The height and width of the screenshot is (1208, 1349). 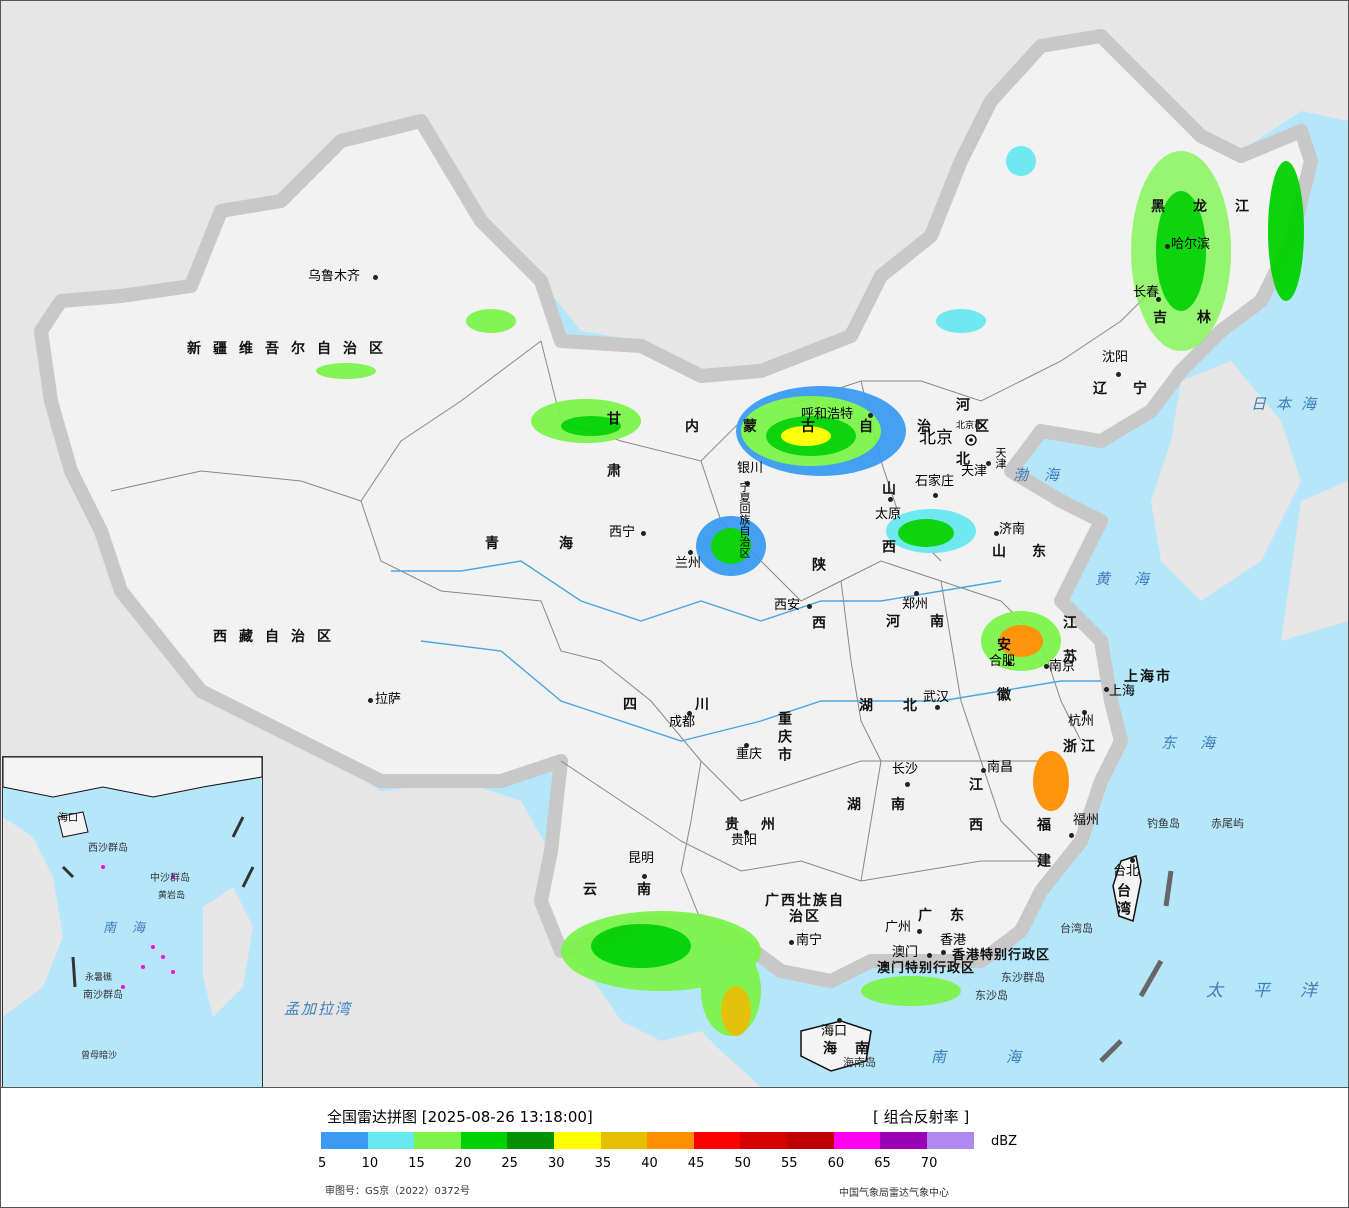 What do you see at coordinates (1003, 687) in the screenshot?
I see `province-label-anhui: 安徽` at bounding box center [1003, 687].